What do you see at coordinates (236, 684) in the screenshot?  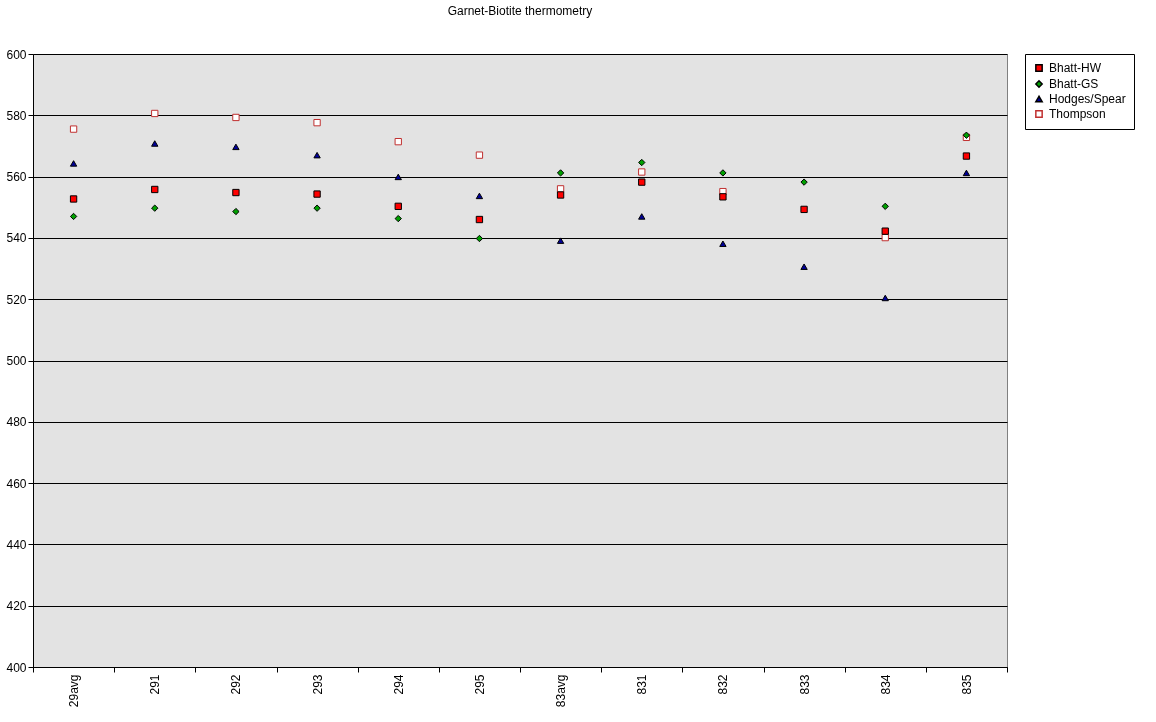 I see `x-tick-label: 292` at bounding box center [236, 684].